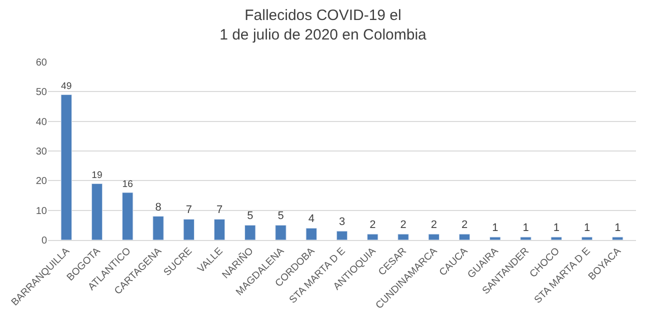  What do you see at coordinates (342, 222) in the screenshot?
I see `data-label: 3` at bounding box center [342, 222].